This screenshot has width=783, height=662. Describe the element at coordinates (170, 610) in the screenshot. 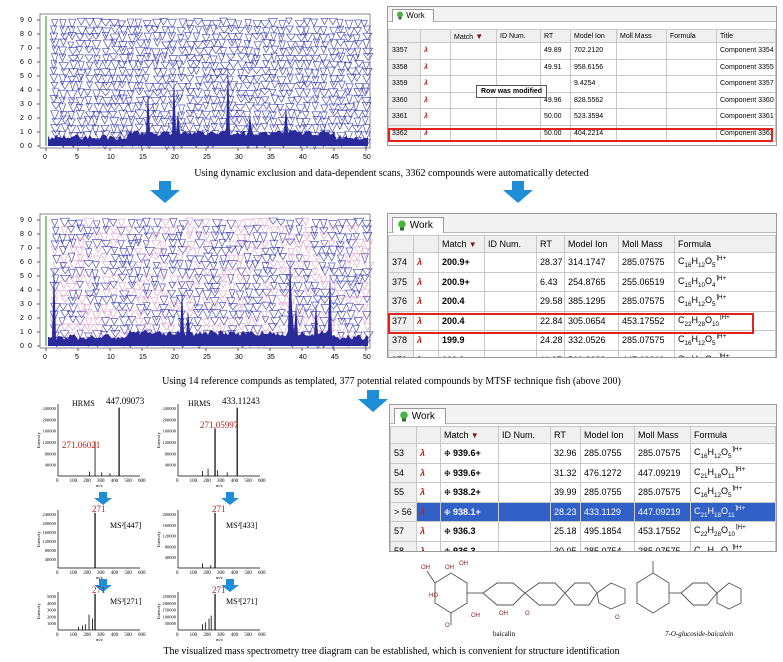

I see `y-tick-label: 150000` at that location.